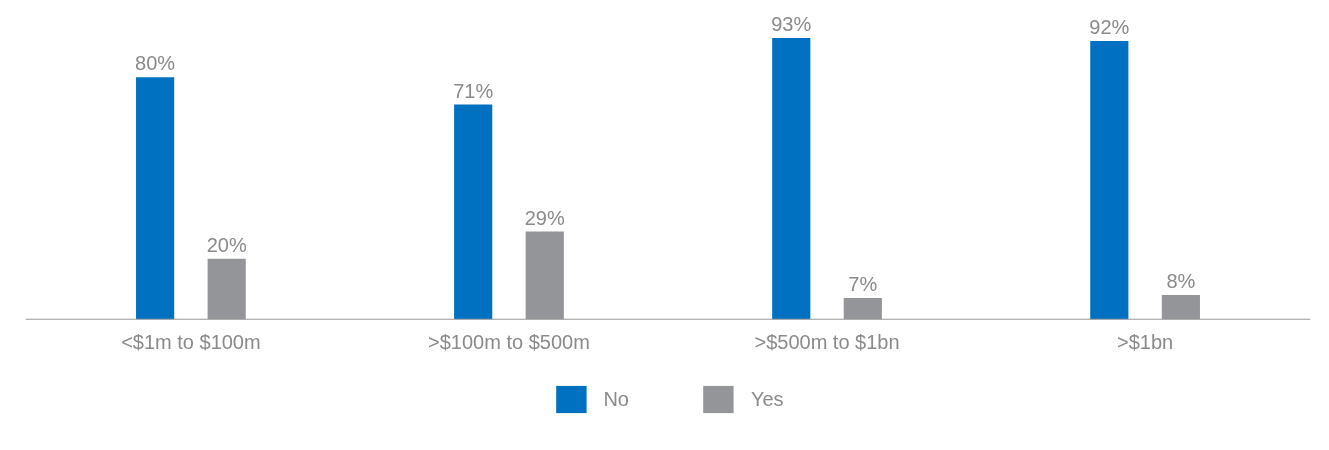  I want to click on data-label: 71%, so click(473, 90).